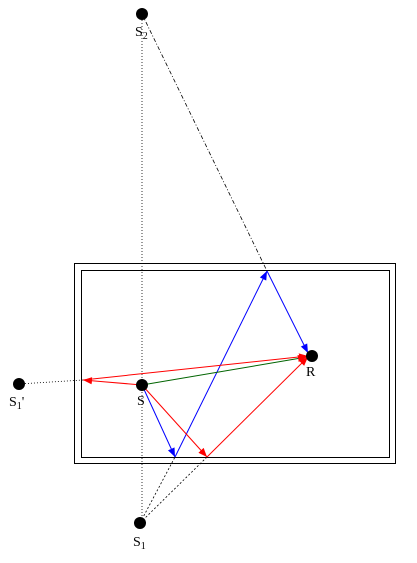  Describe the element at coordinates (224, 370) in the screenshot. I see `direct-ray` at that location.